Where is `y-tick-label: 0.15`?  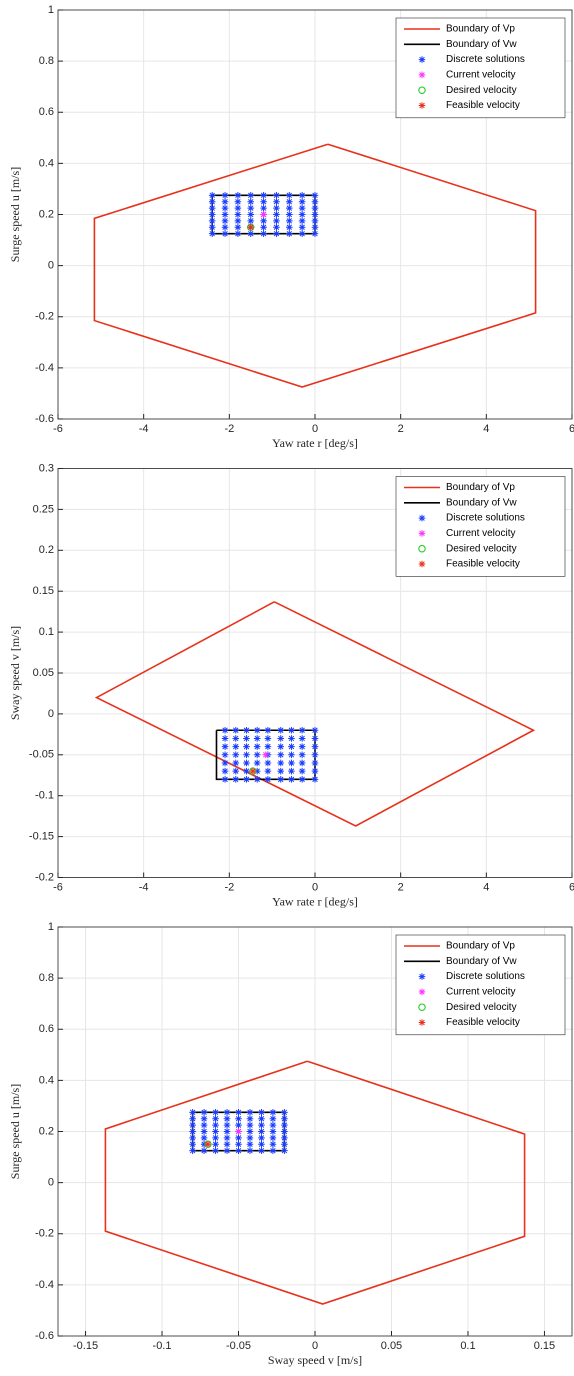 y-tick-label: 0.15 is located at coordinates (43, 591).